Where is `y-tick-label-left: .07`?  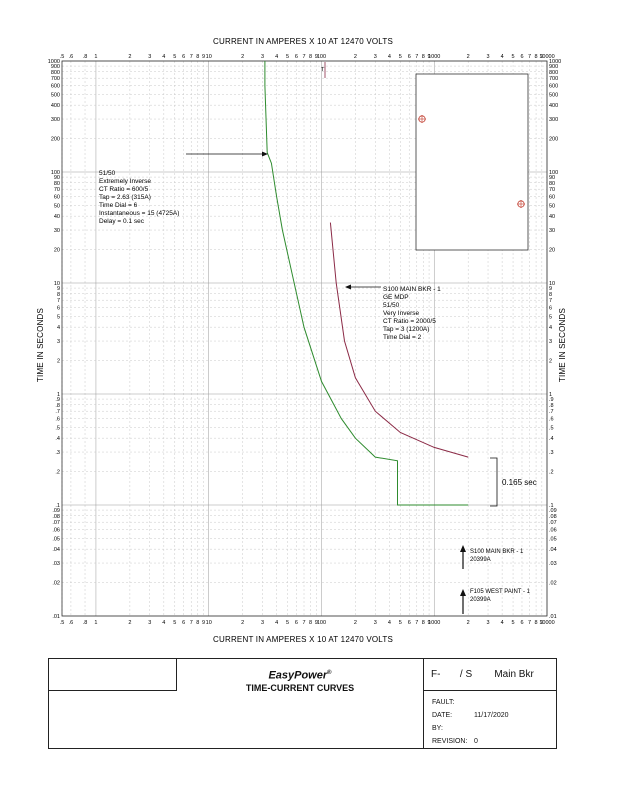
y-tick-label-left: .07 is located at coordinates (56, 523).